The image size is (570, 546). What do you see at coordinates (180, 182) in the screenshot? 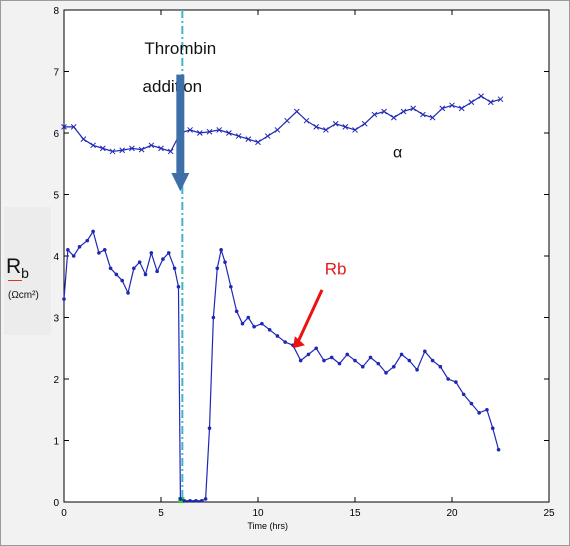
I see `thrombin-arrow-head` at bounding box center [180, 182].